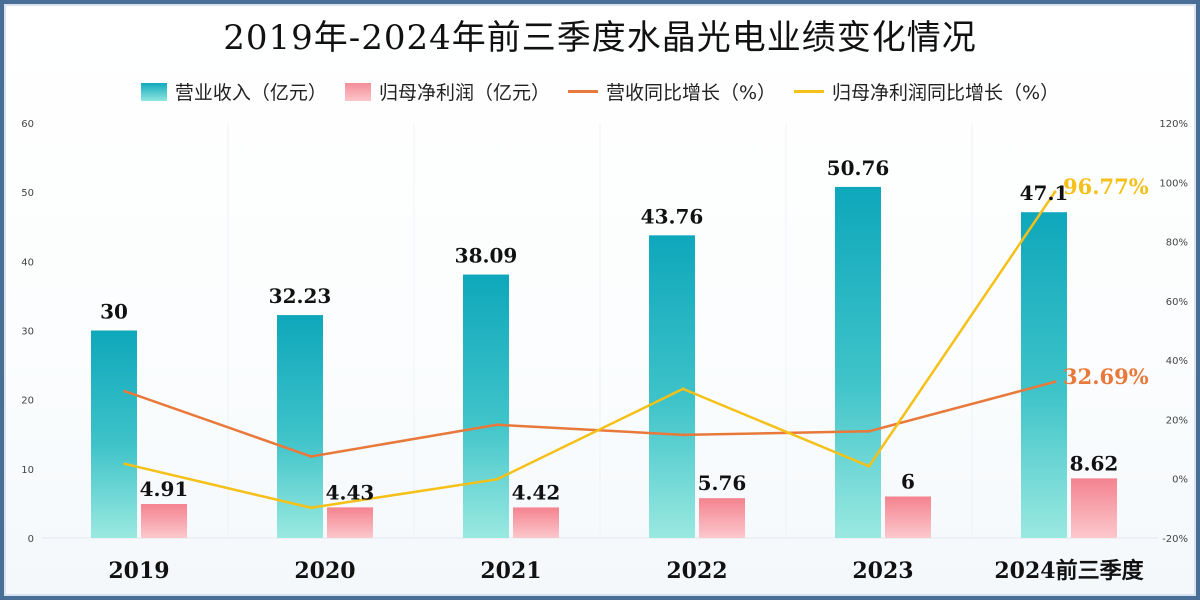 This screenshot has height=600, width=1200. I want to click on legend-item-profit-growth: 归母净利润同比增长（%）, so click(926, 91).